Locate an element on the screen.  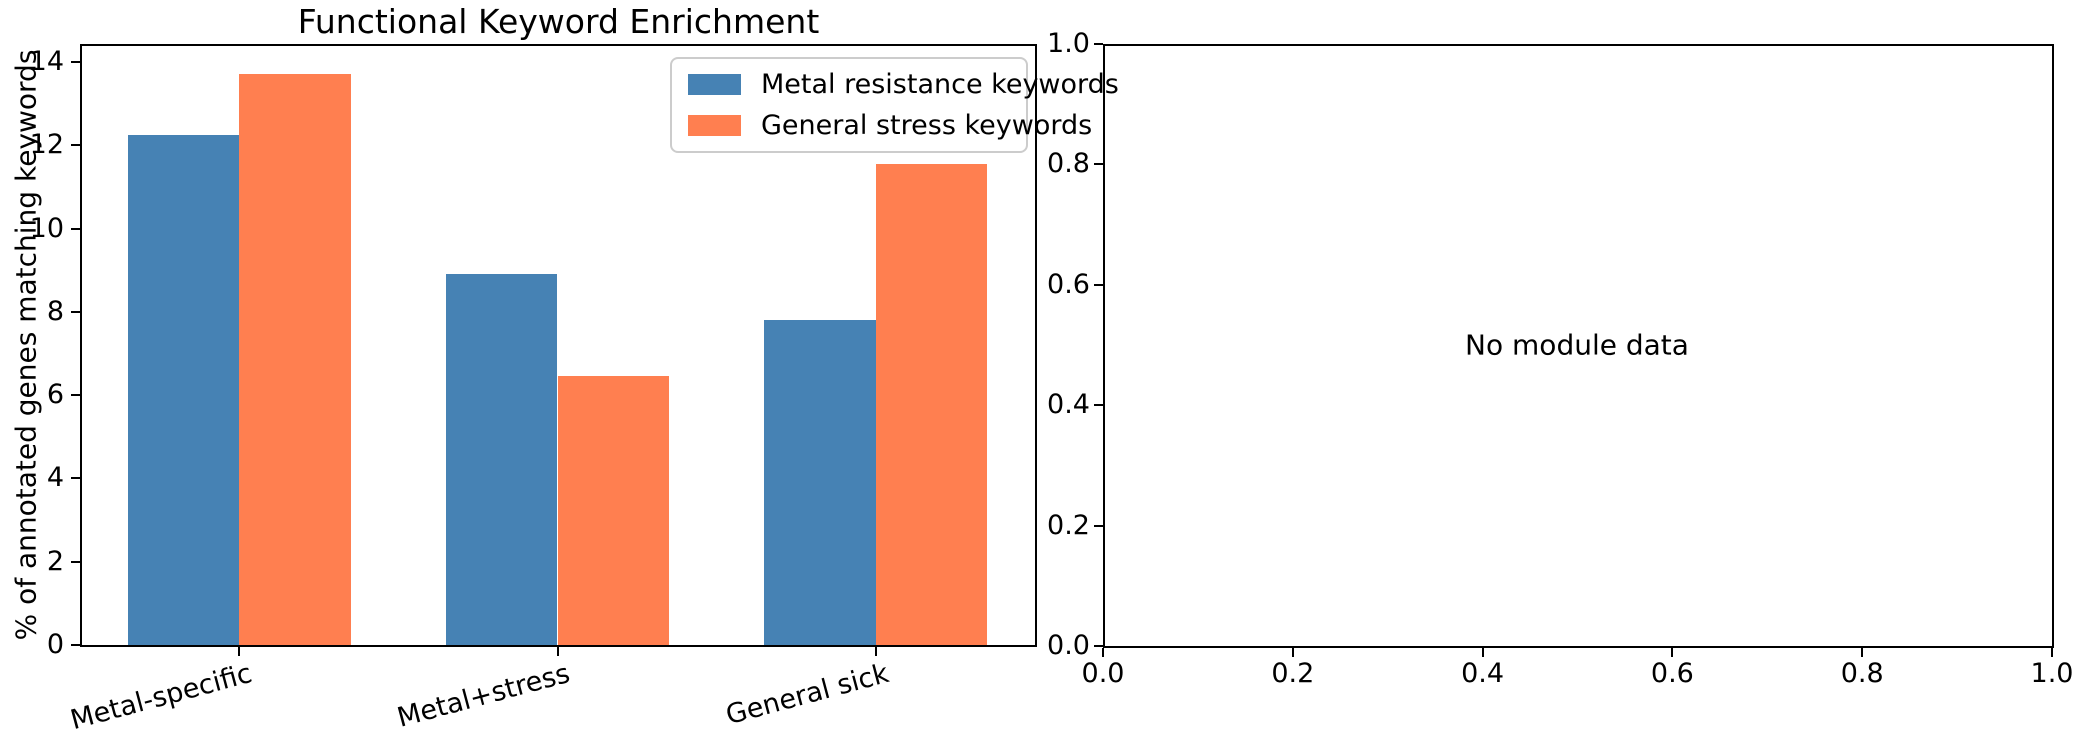
left-y-tick-label: 12 is located at coordinates (46, 145).